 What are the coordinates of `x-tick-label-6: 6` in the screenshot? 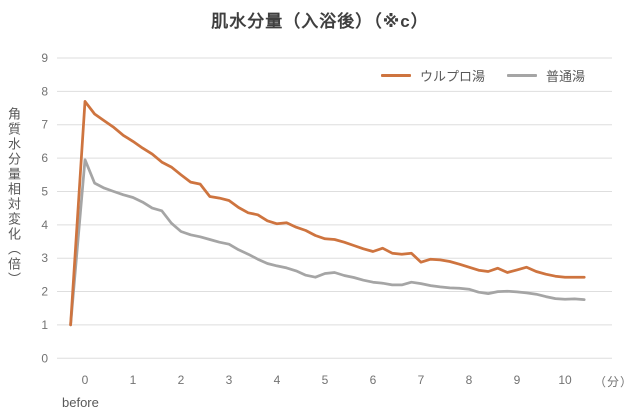 It's located at (373, 380).